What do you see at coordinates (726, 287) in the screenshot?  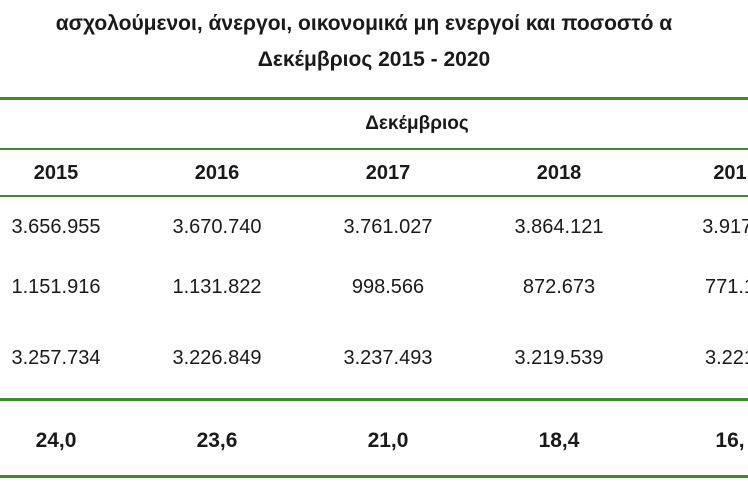 I see `table-cell: 771.1` at bounding box center [726, 287].